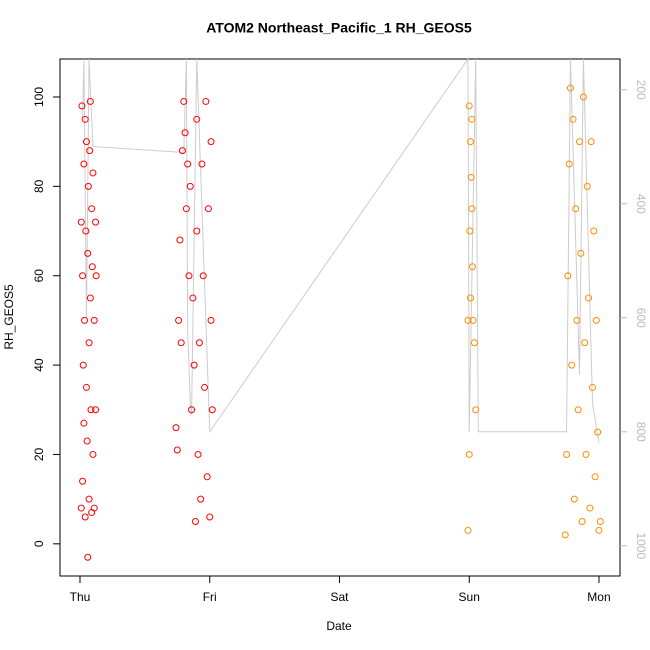 The height and width of the screenshot is (650, 650). I want to click on x-tick-label: Thu, so click(80, 597).